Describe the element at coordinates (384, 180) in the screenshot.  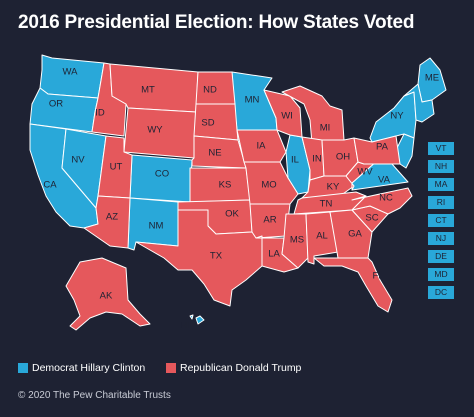
I see `state-label-va: VA` at that location.